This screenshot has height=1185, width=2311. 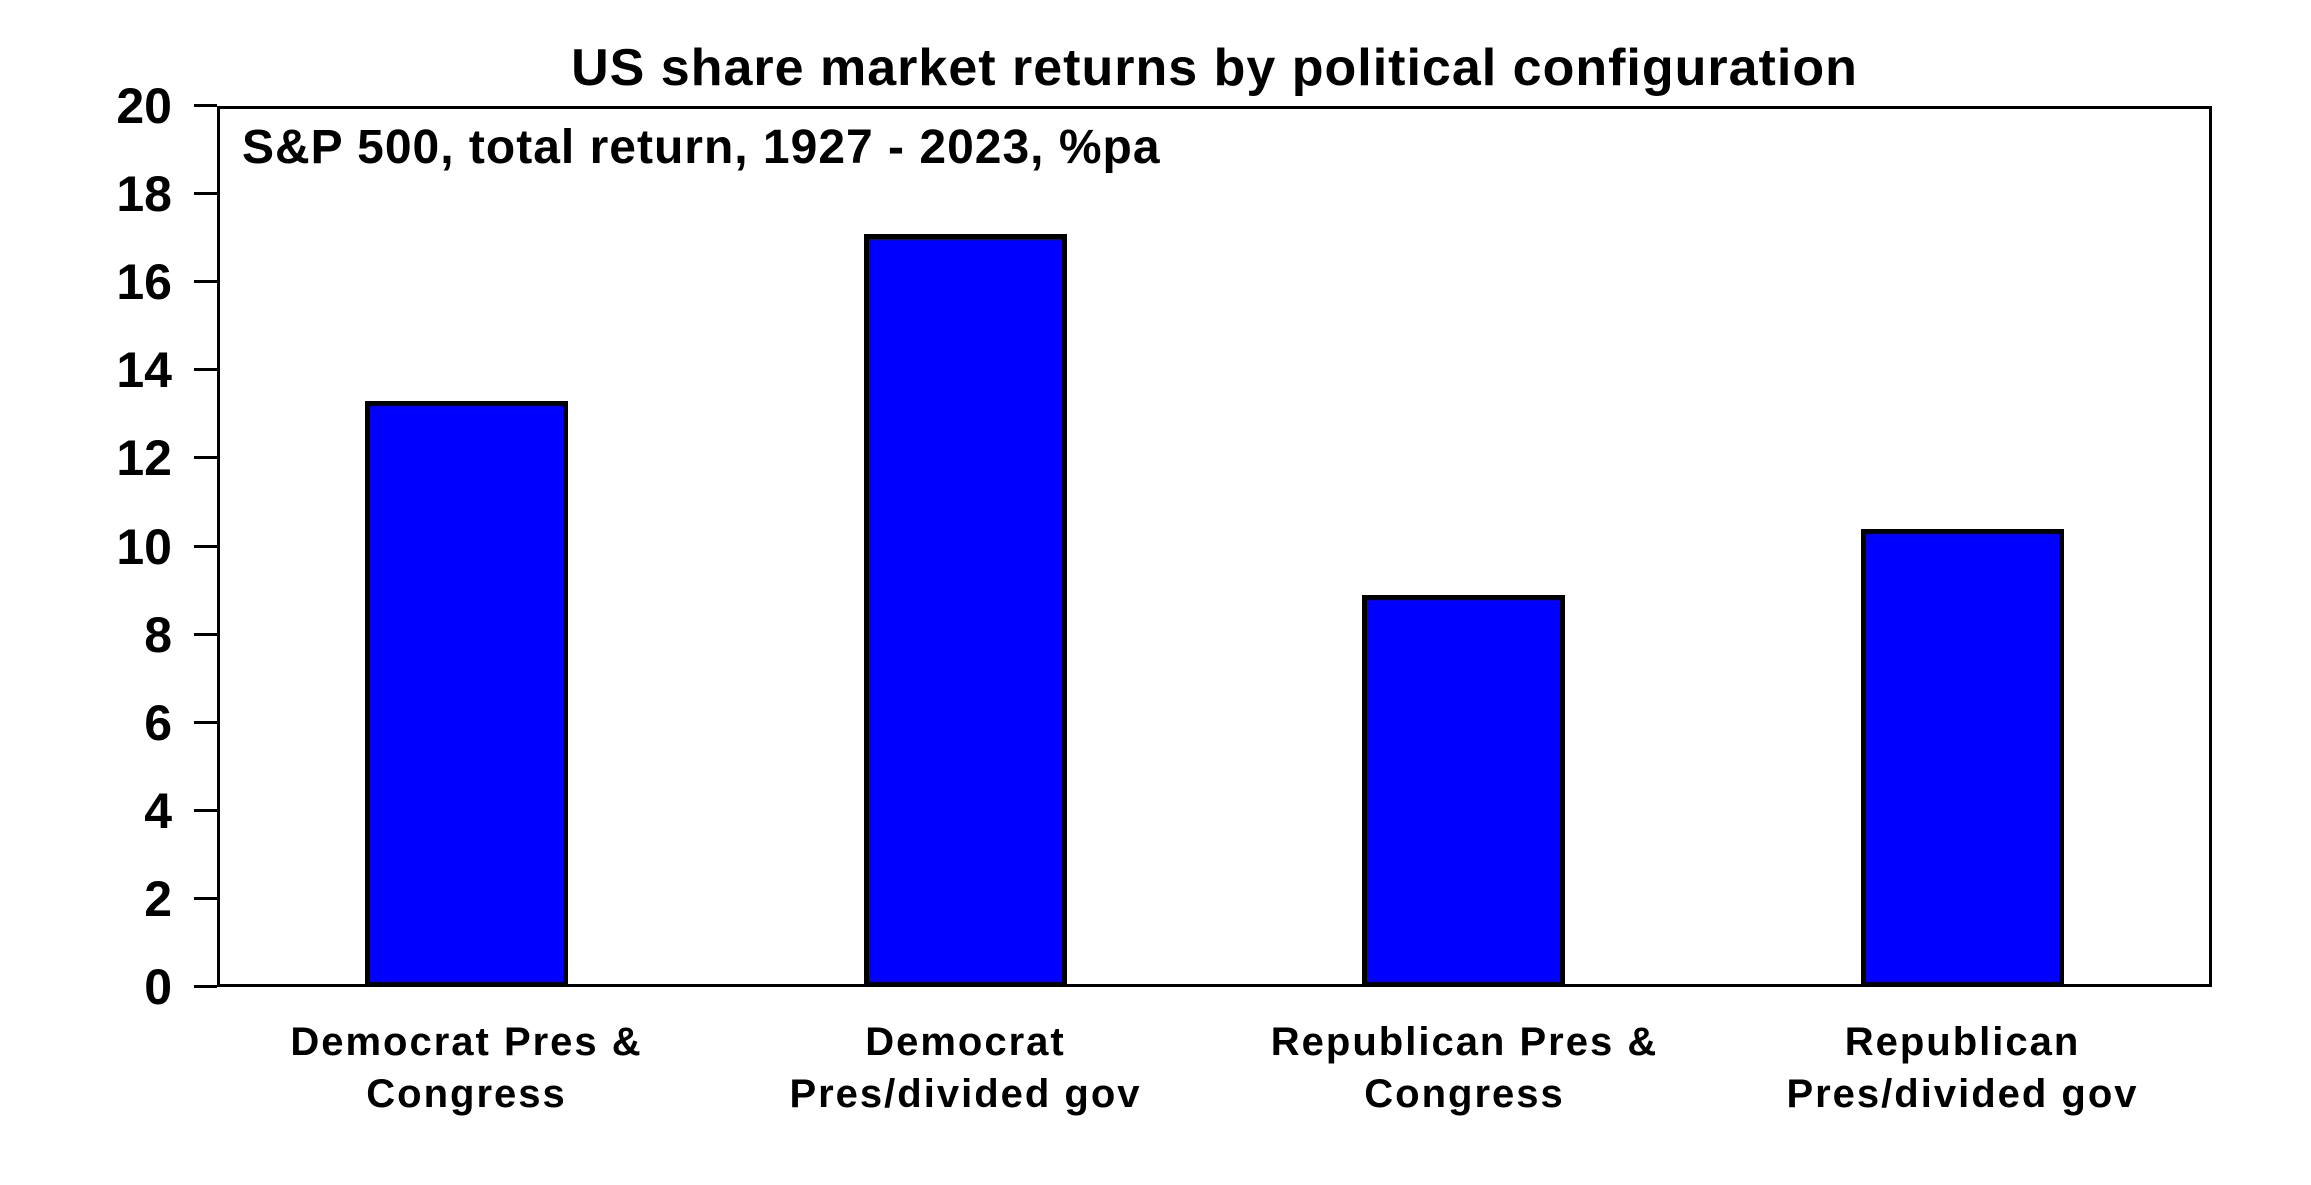 What do you see at coordinates (158, 635) in the screenshot?
I see `y-axis-tick-label: 8` at bounding box center [158, 635].